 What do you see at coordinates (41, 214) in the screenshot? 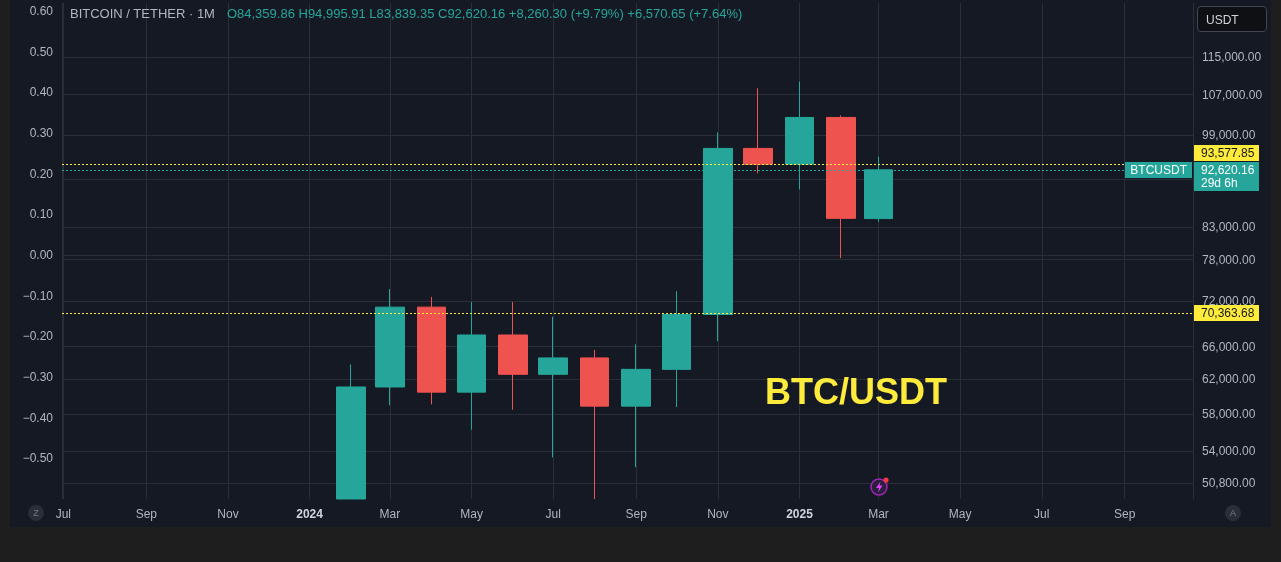
I see `y2-tick-label: 0.10` at bounding box center [41, 214].